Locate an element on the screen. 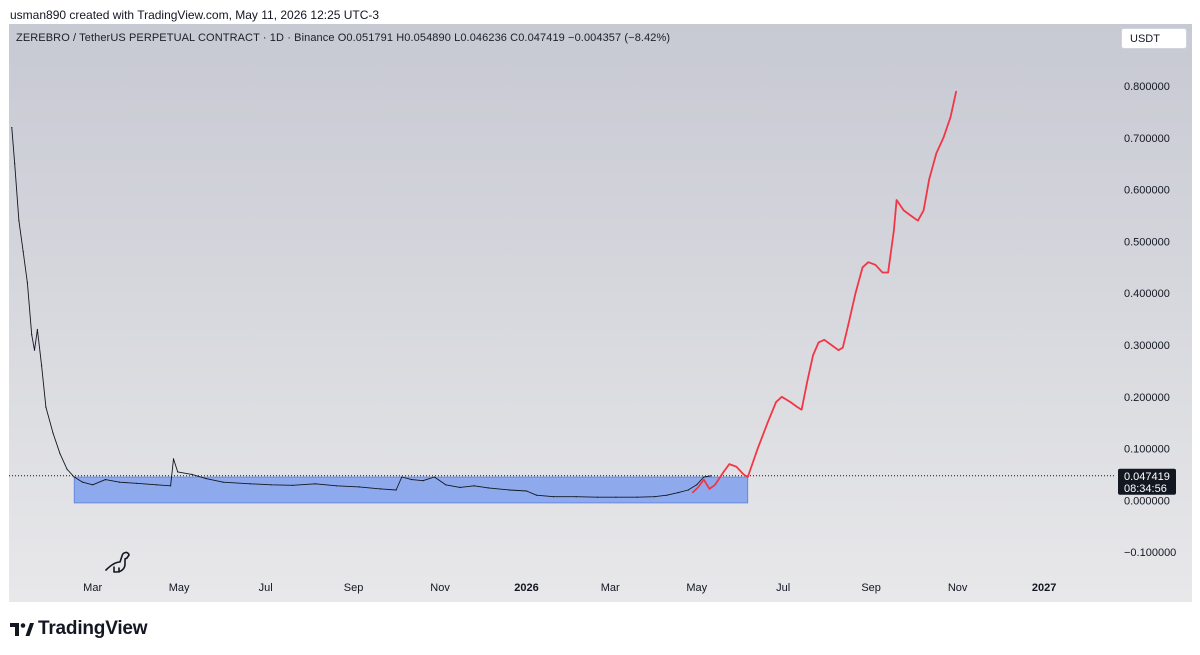 Image resolution: width=1200 pixels, height=655 pixels. x-tick-label: Mar is located at coordinates (610, 588).